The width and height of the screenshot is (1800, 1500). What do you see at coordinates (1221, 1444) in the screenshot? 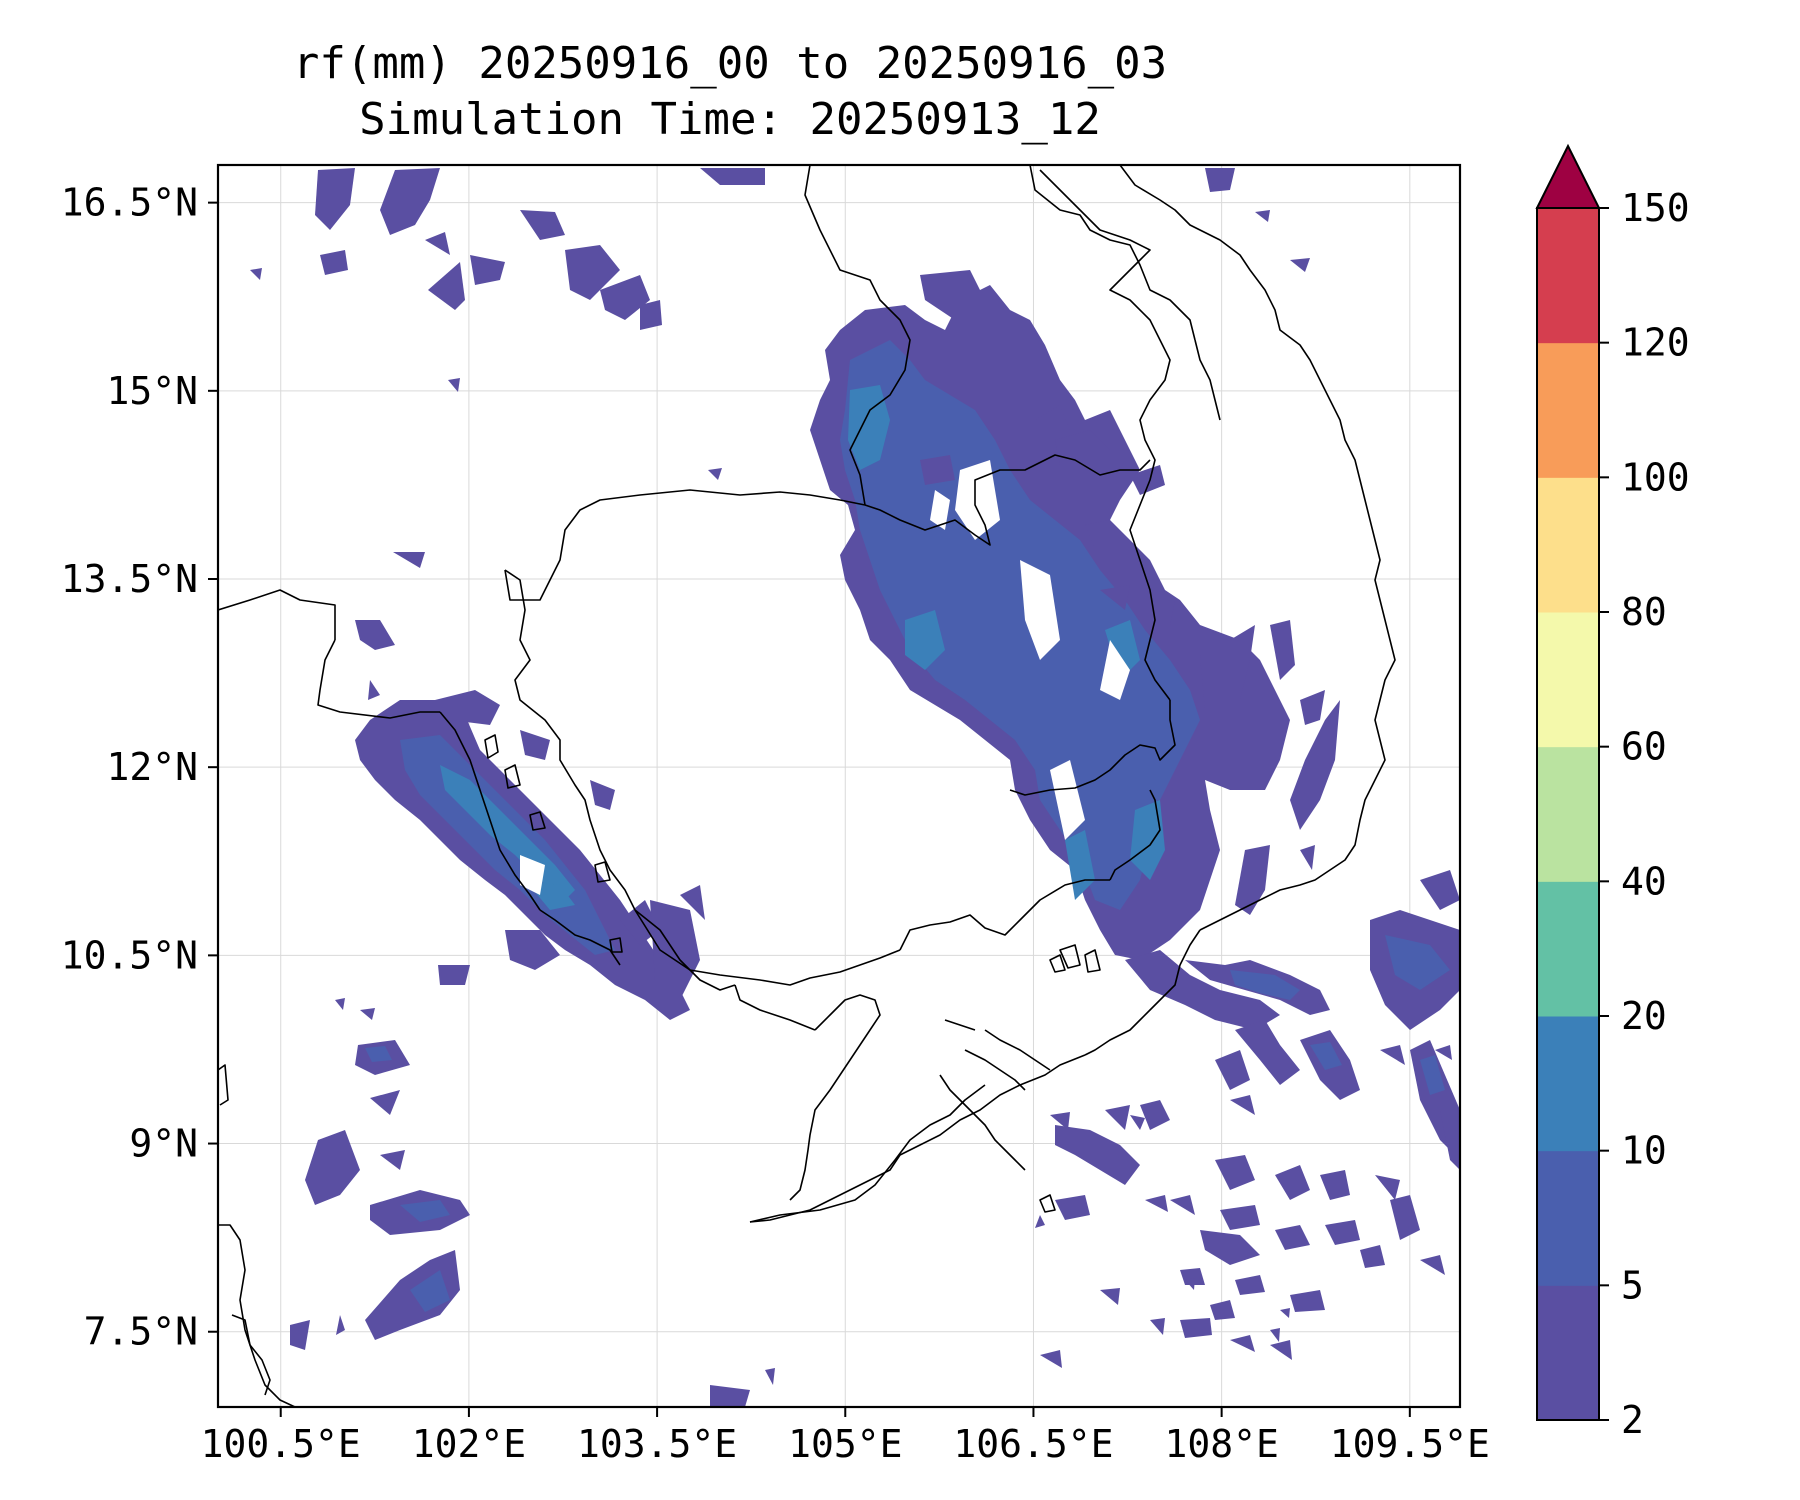
I see `lon-tick-label: 108°E` at bounding box center [1221, 1444].